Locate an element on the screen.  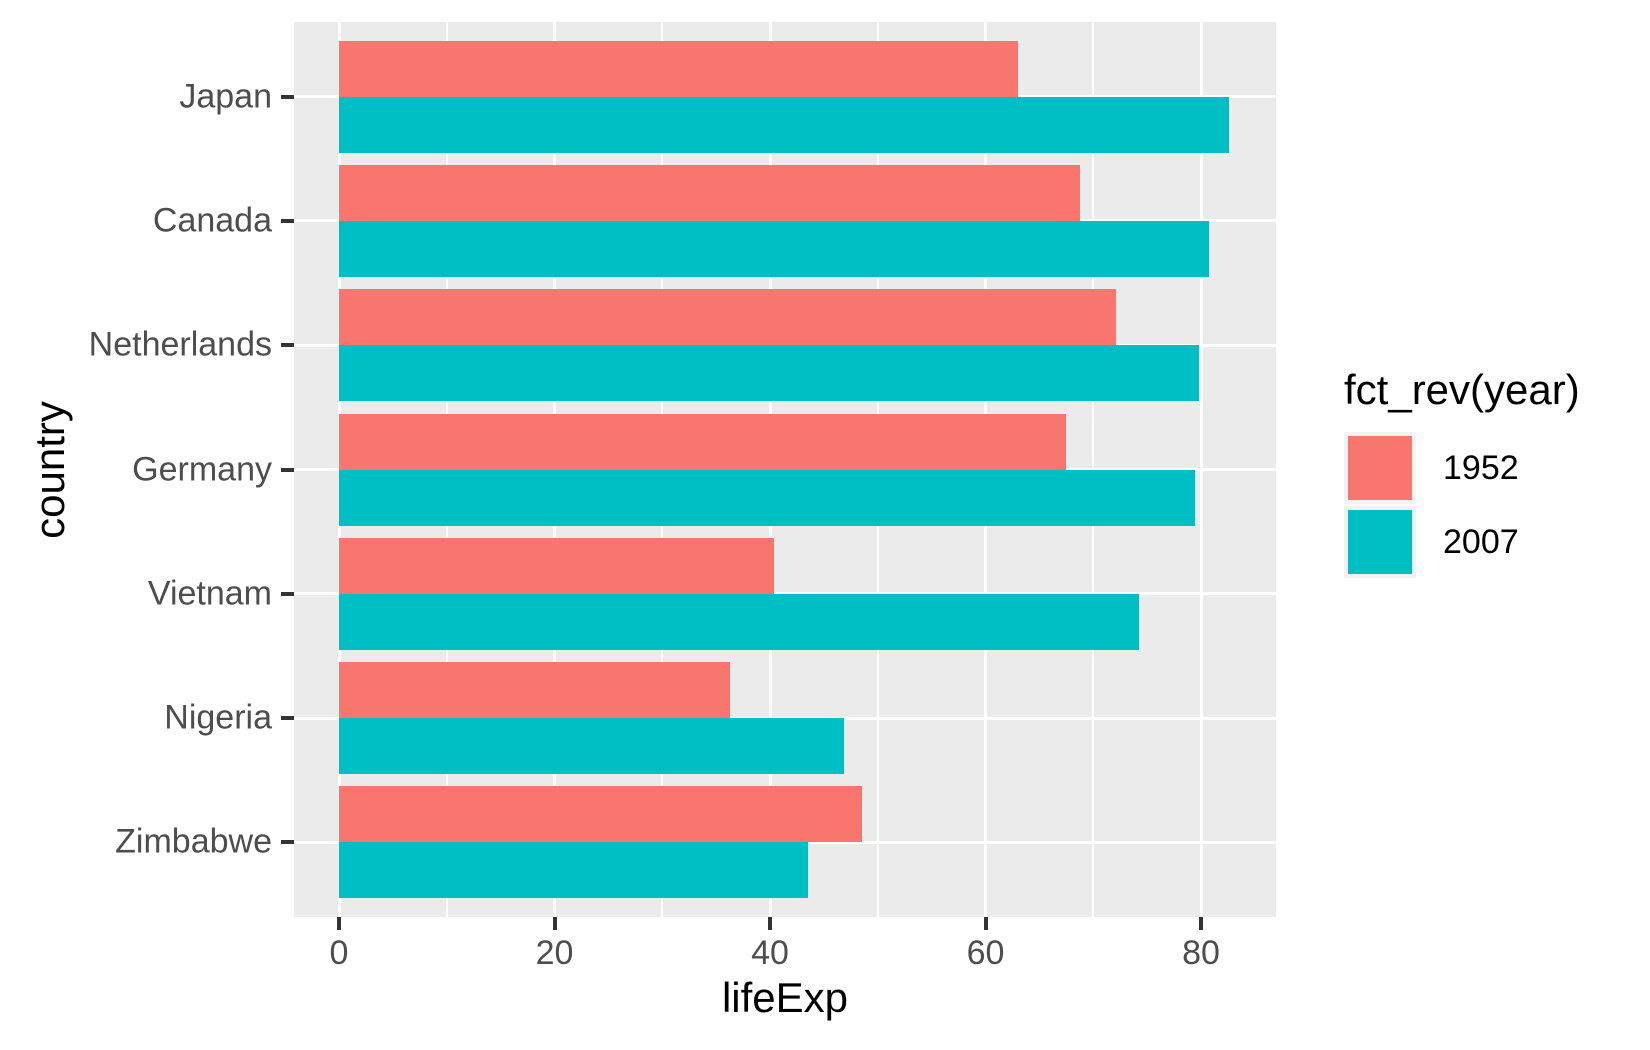
legend-item-2007: 2007 is located at coordinates (1462, 542).